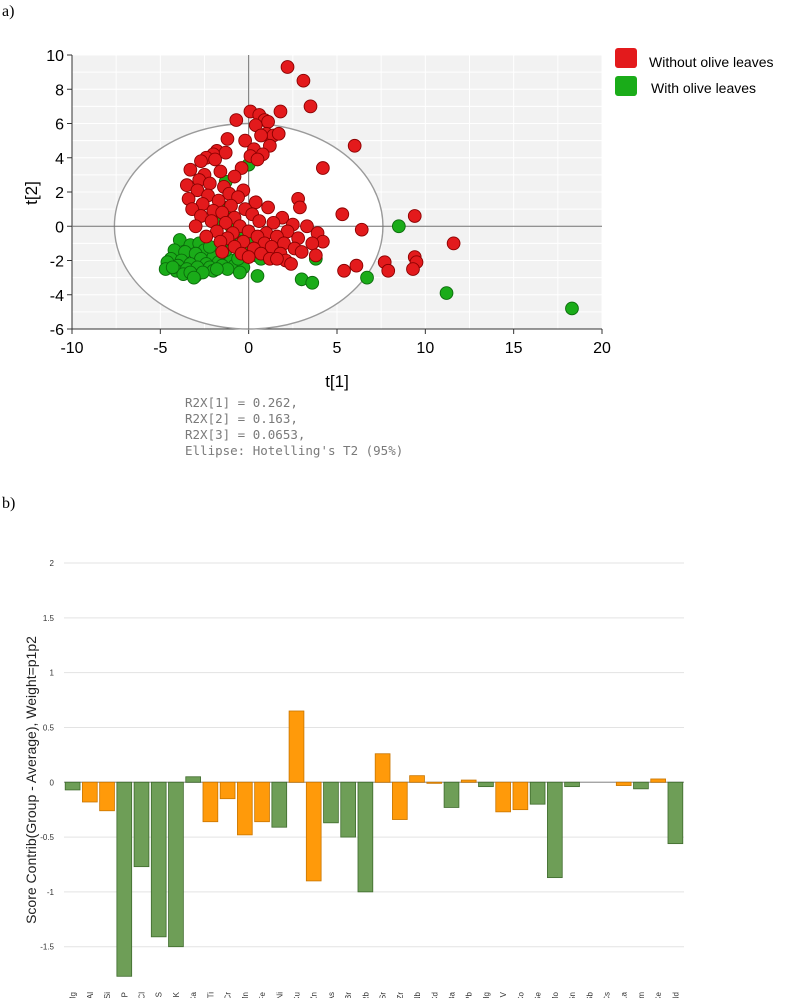 The width and height of the screenshot is (790, 998). Describe the element at coordinates (59, 227) in the screenshot. I see `scatter-y-tick-label: 0` at that location.